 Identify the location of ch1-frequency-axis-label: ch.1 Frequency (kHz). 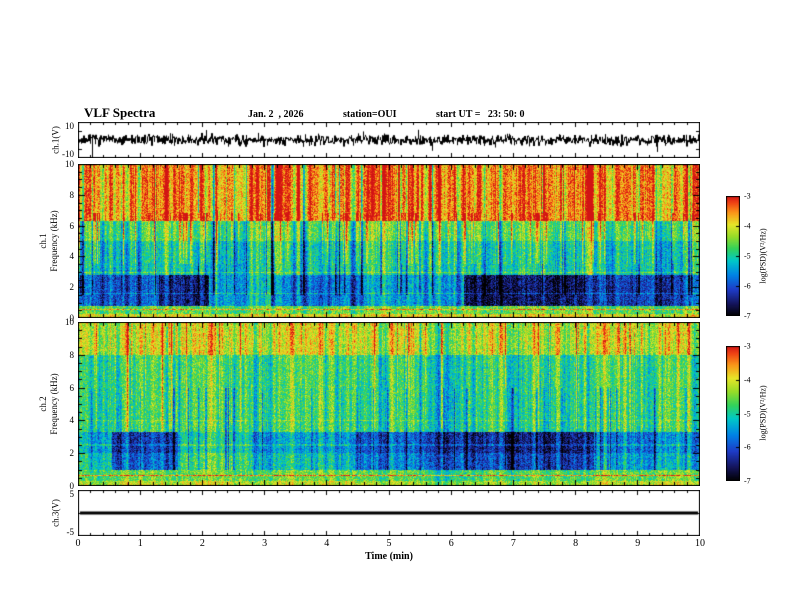
(49, 240).